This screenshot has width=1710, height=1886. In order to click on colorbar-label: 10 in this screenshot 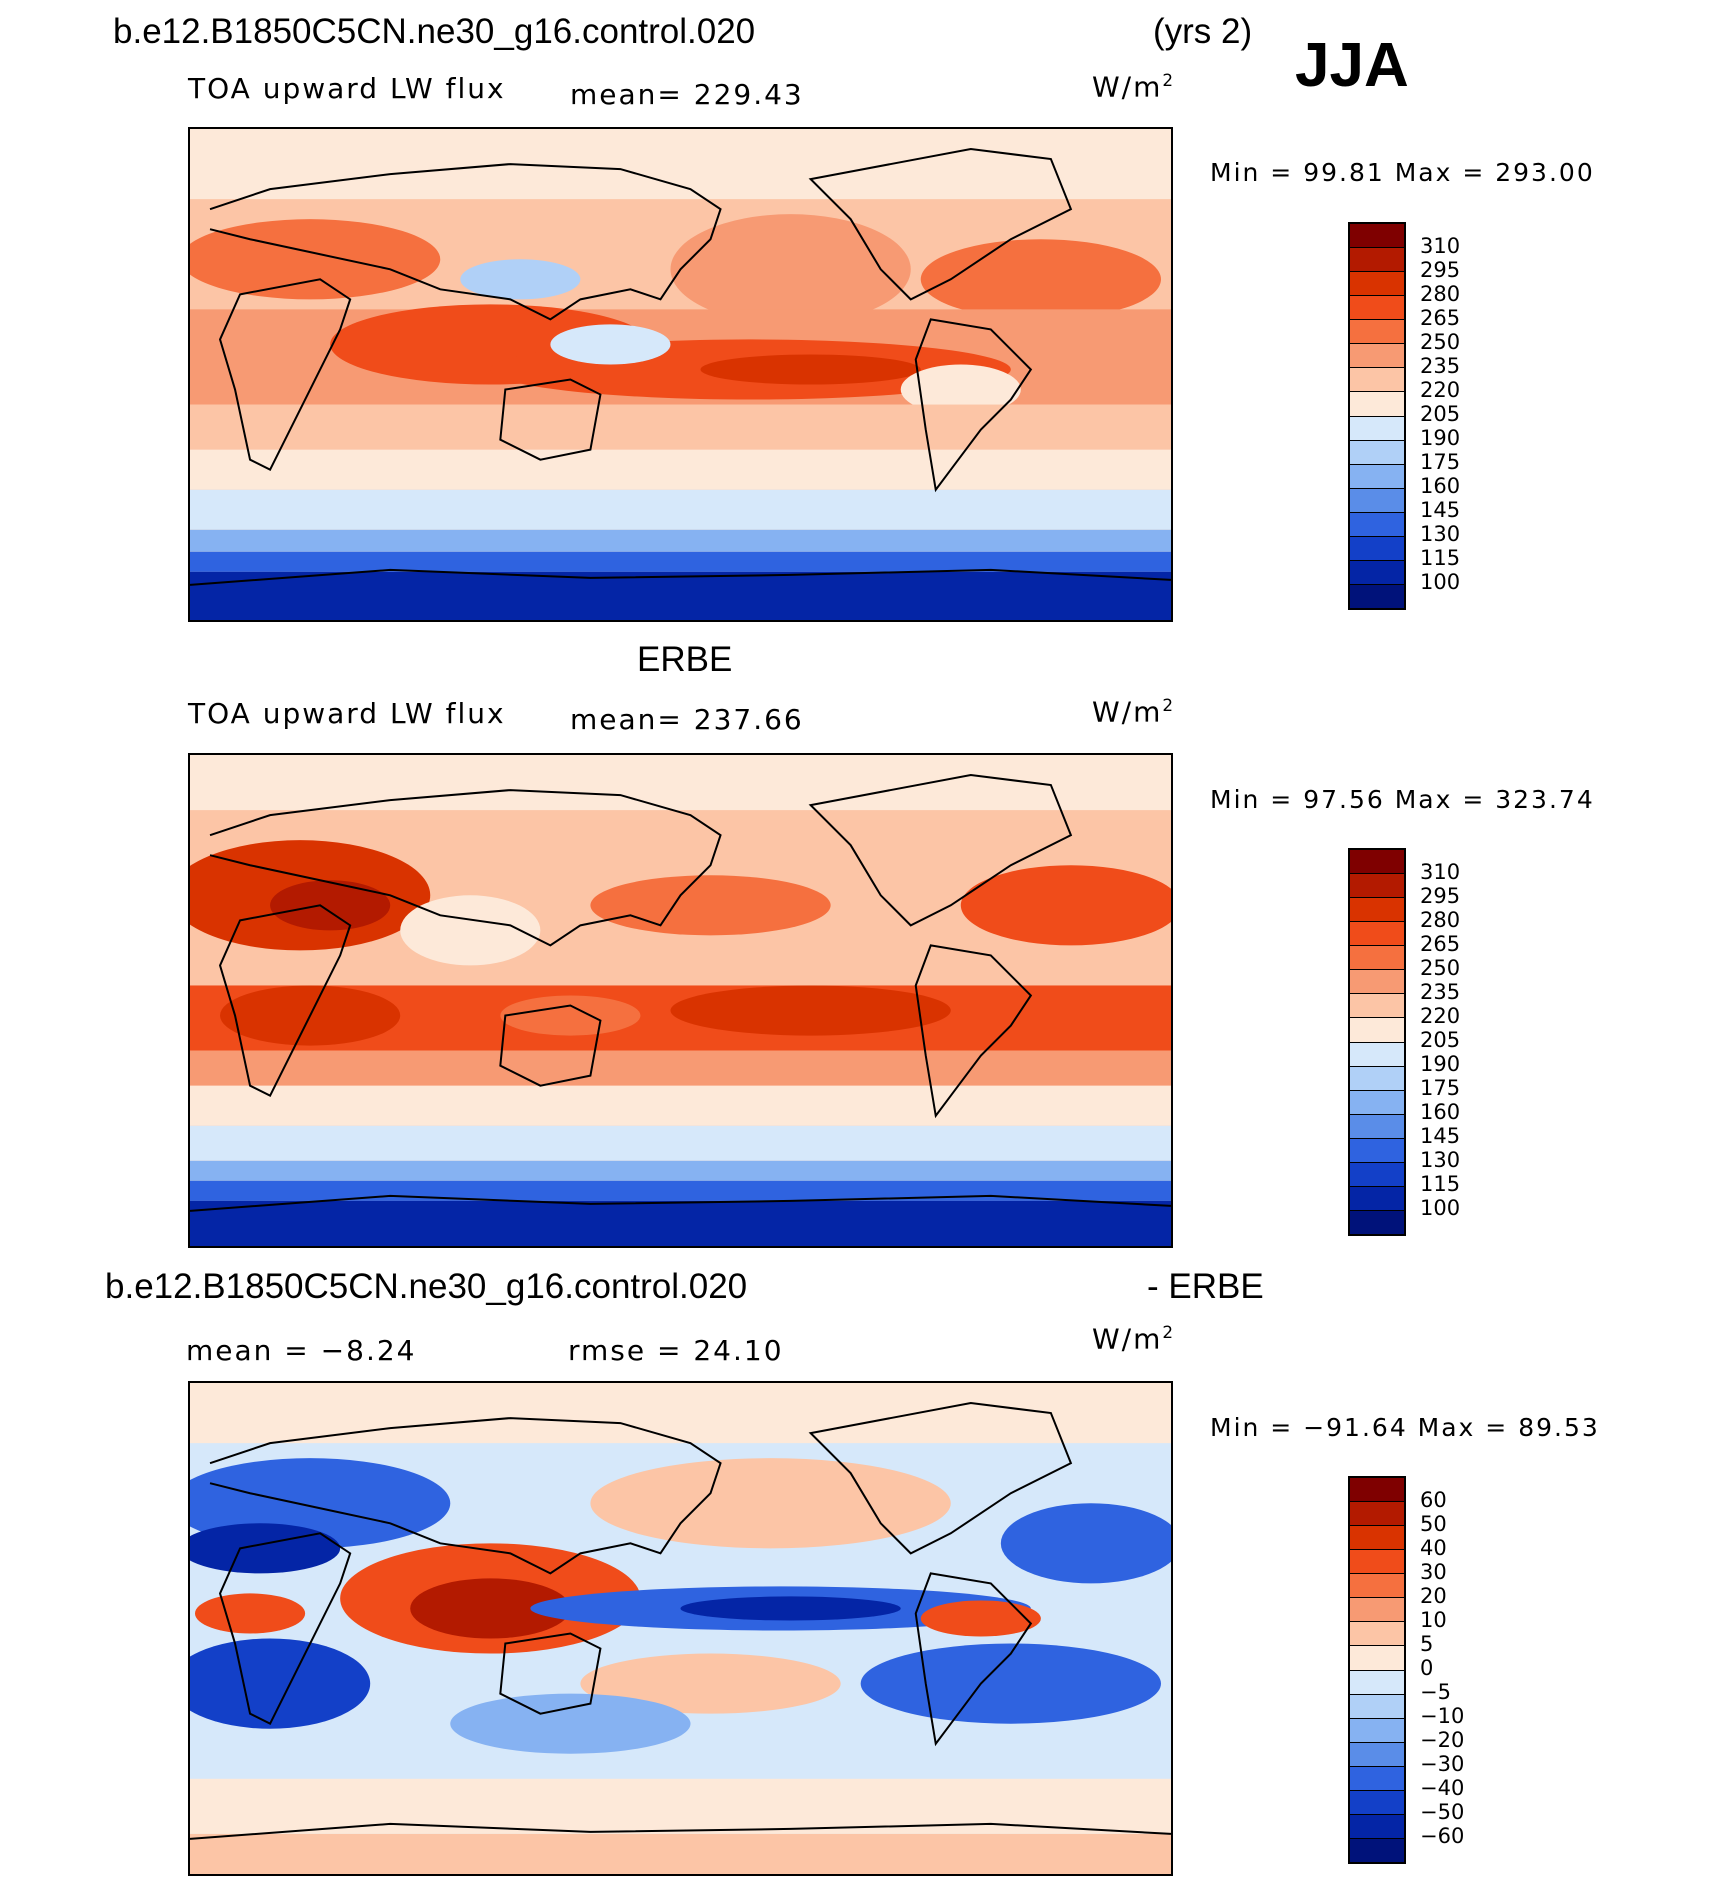, I will do `click(1433, 1620)`.